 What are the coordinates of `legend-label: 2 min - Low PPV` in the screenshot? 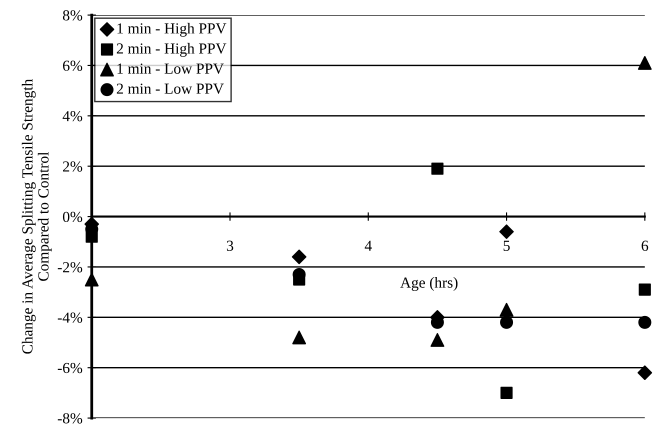 It's located at (170, 89).